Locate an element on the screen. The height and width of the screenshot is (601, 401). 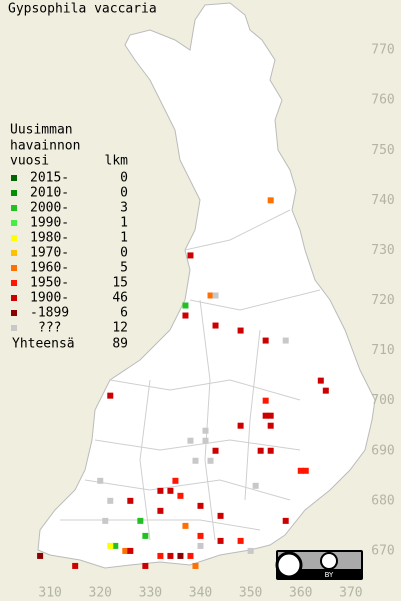
legend-count: 3 is located at coordinates (124, 208).